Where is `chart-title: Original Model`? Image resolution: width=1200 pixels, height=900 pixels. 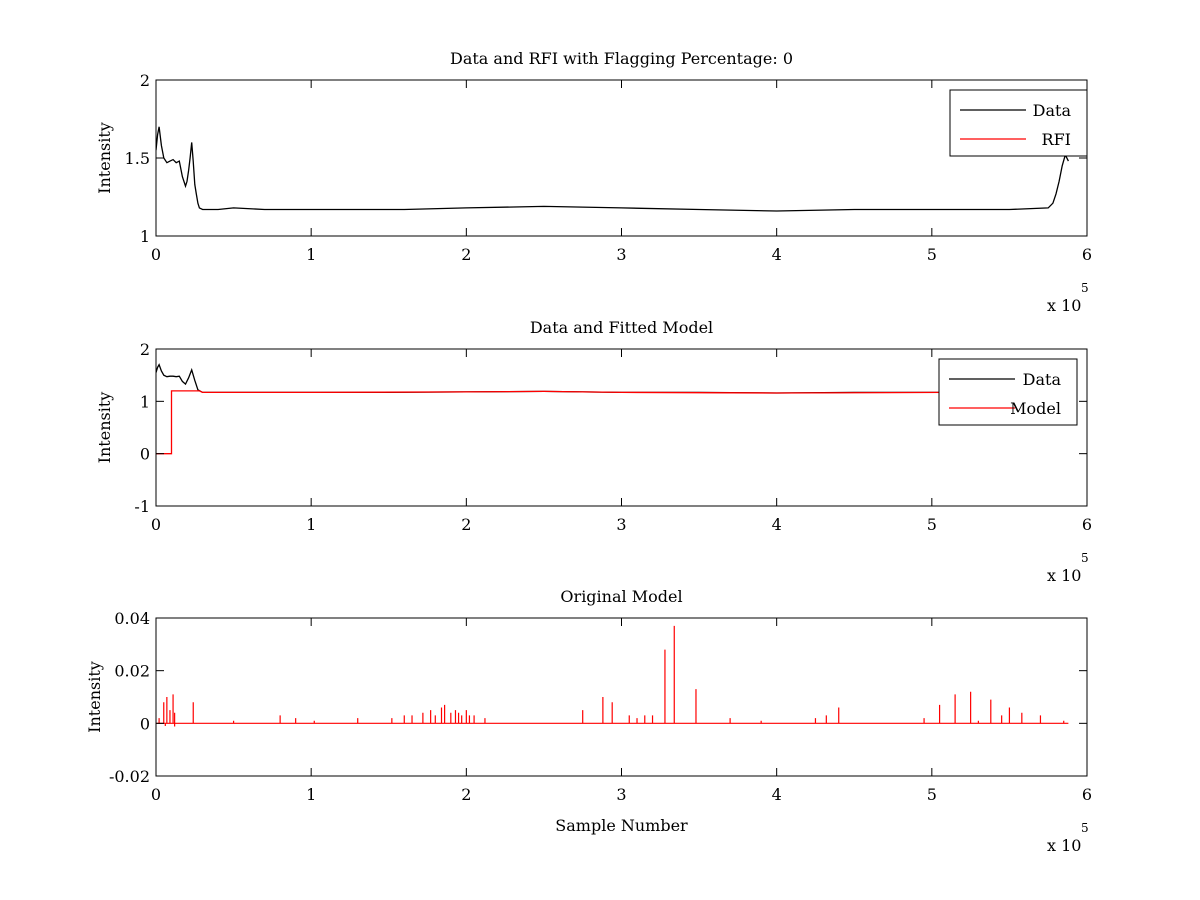
chart-title: Original Model is located at coordinates (621, 596).